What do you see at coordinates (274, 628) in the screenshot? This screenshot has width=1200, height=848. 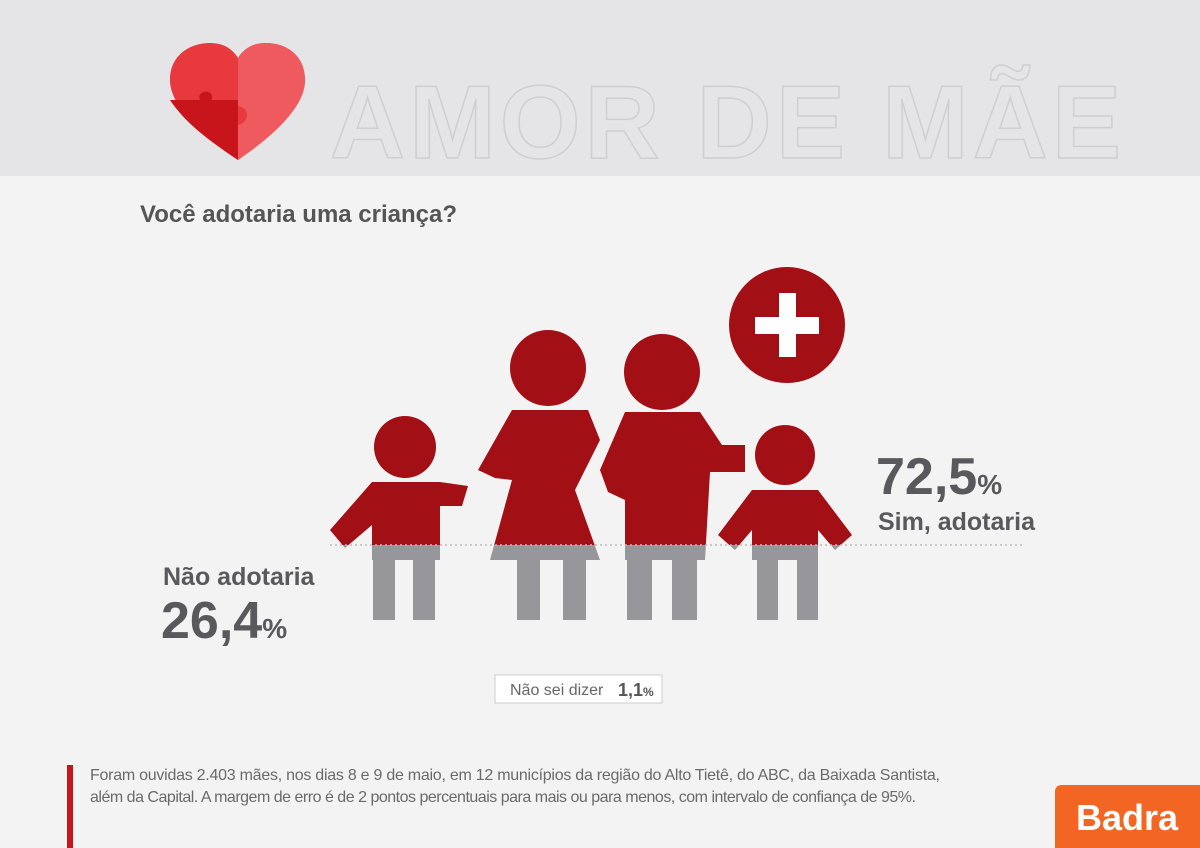 I see `no-unit: %` at bounding box center [274, 628].